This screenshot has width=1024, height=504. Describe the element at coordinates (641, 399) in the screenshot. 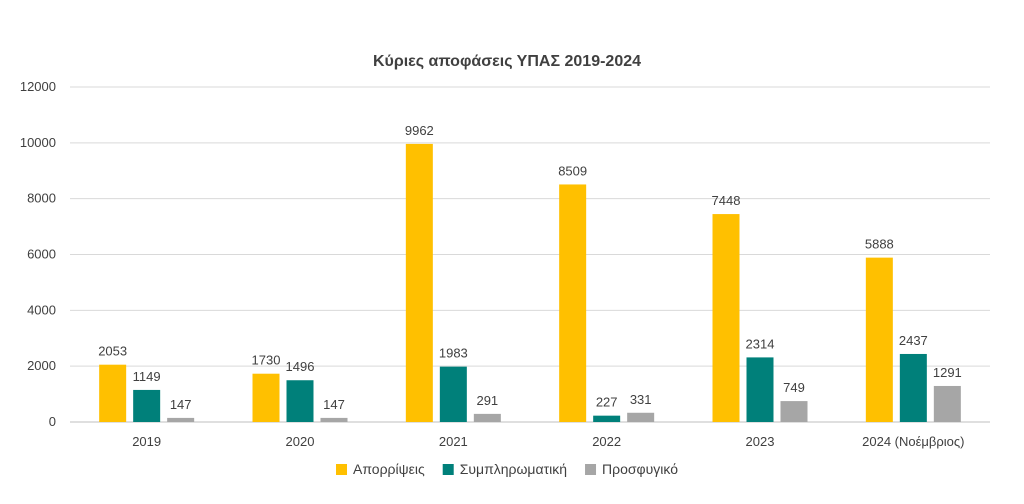

I see `data-label: 331` at that location.